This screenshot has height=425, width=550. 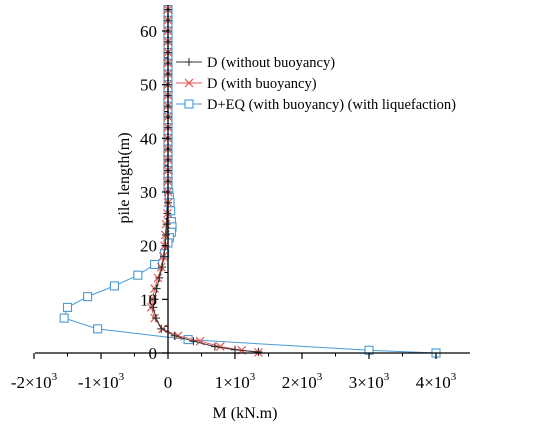 What do you see at coordinates (148, 246) in the screenshot?
I see `y-tick-label: 20` at bounding box center [148, 246].